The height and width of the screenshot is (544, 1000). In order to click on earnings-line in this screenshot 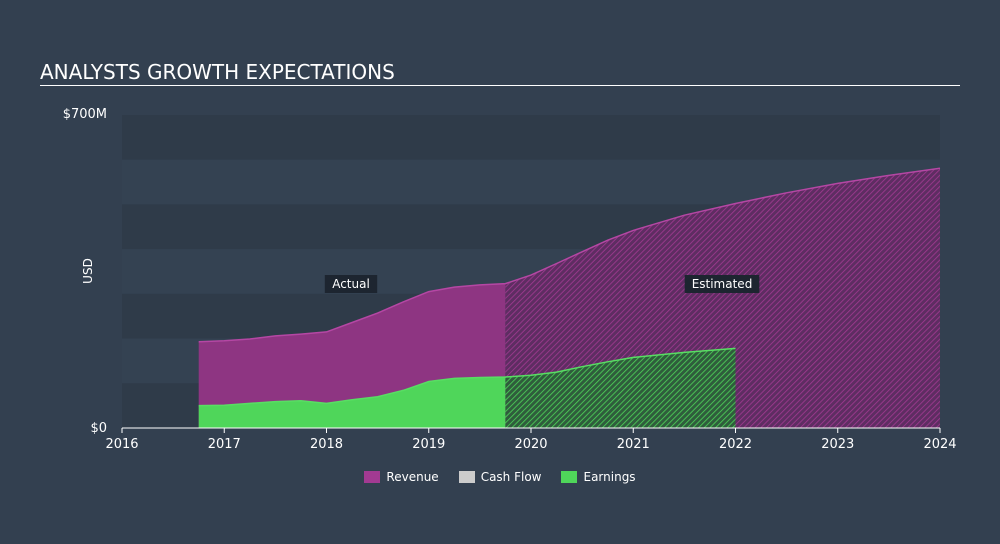, I will do `click(467, 377)`.